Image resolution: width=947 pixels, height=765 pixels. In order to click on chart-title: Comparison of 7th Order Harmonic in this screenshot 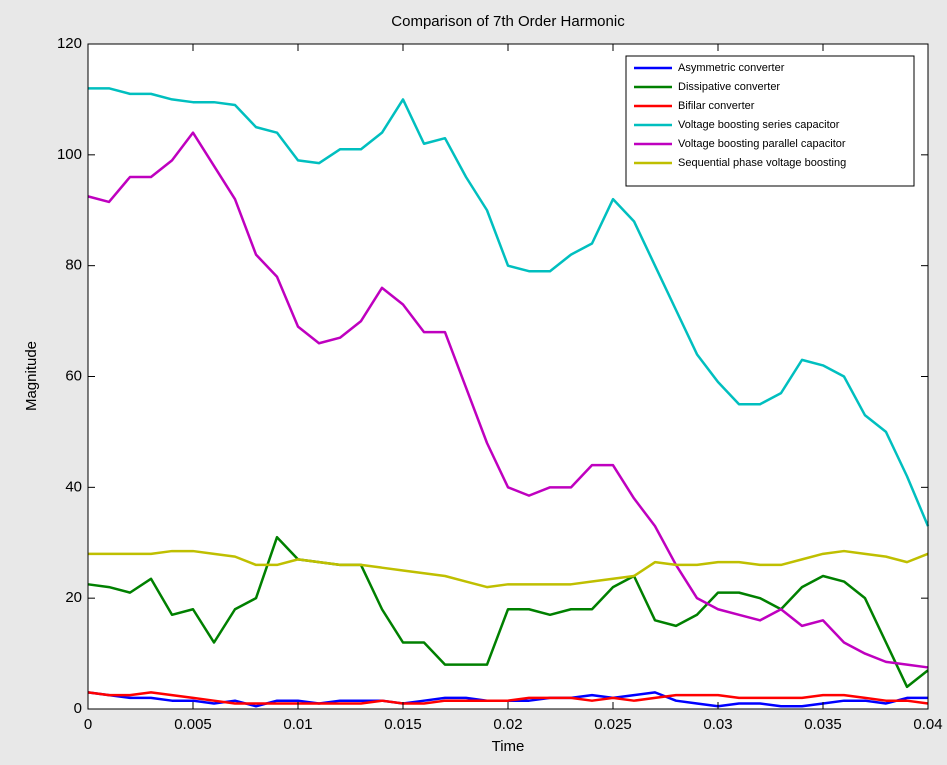, I will do `click(508, 21)`.